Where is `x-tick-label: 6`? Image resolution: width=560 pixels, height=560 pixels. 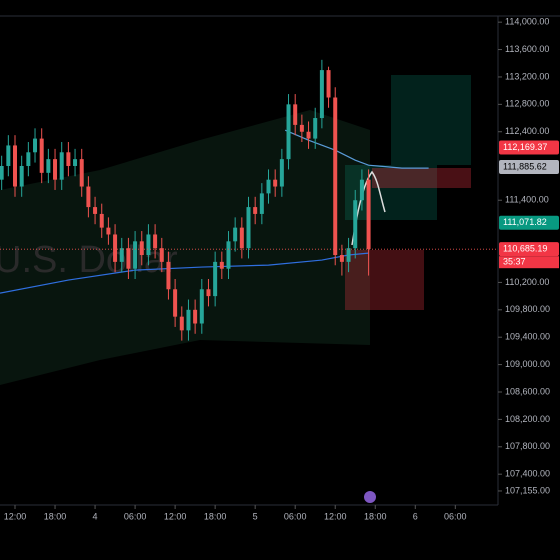 x-tick-label: 6 is located at coordinates (415, 516).